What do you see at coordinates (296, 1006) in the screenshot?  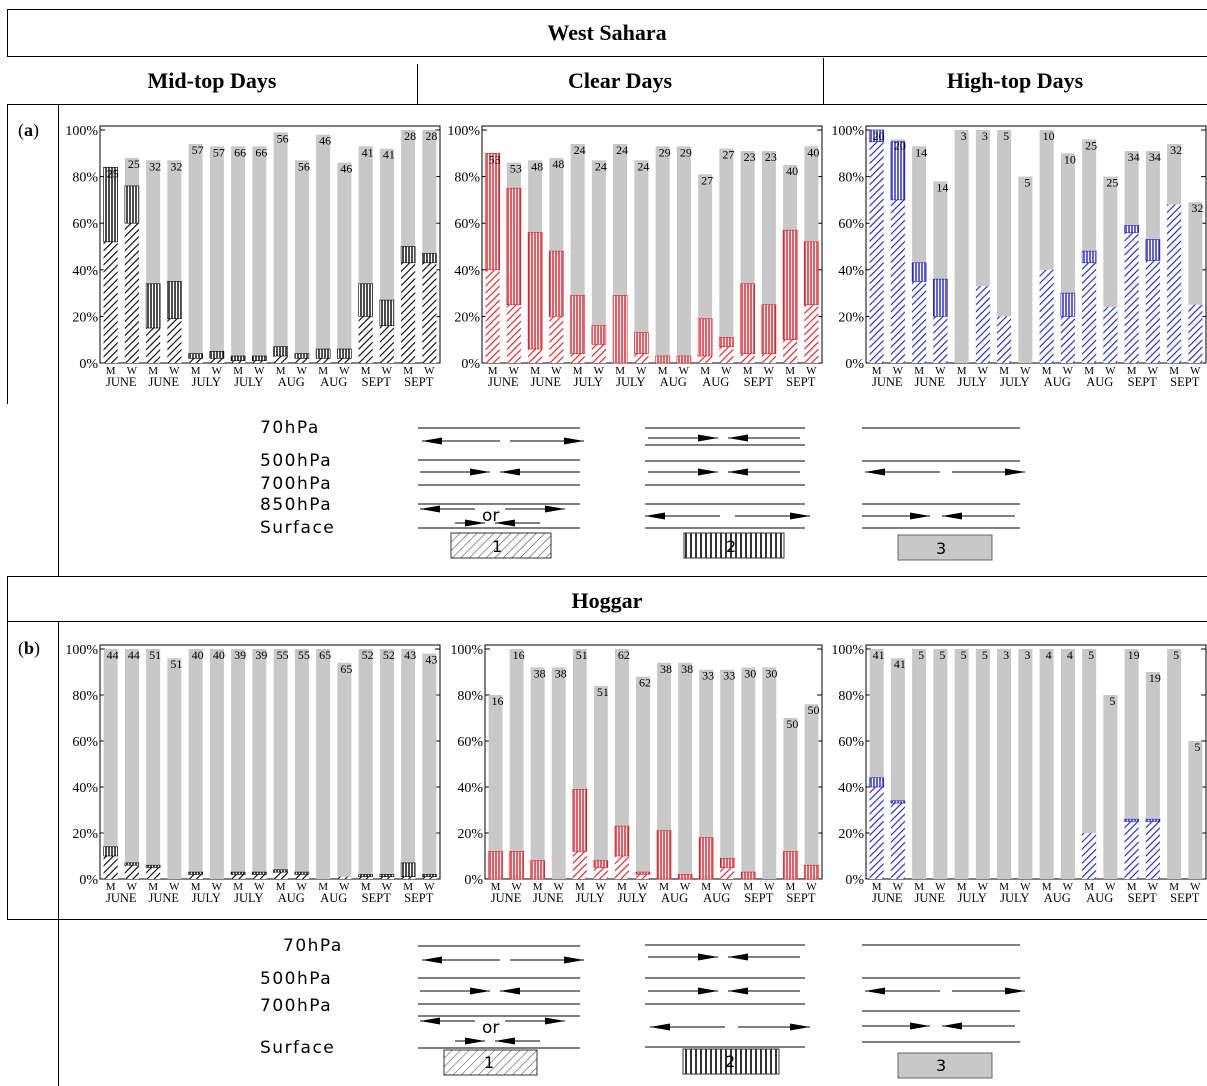 I see `level-label-b-700: 700hPa` at bounding box center [296, 1006].